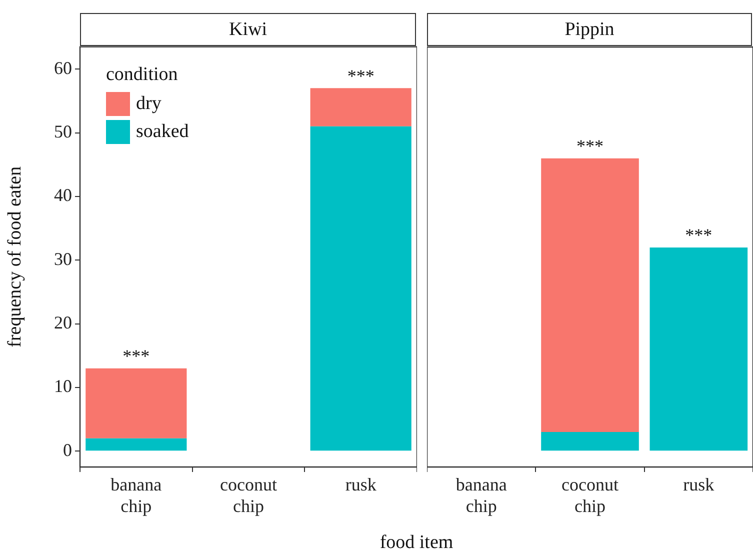 This screenshot has height=555, width=753. I want to click on y-tick-label: 10, so click(63, 386).